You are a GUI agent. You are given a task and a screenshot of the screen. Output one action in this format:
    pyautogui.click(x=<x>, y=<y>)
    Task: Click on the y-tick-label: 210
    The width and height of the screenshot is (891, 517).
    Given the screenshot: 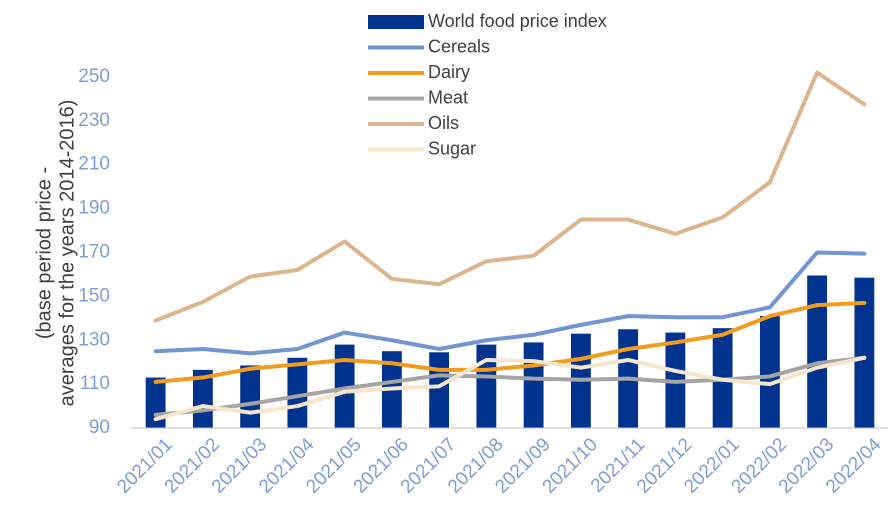 What is the action you would take?
    pyautogui.click(x=94, y=164)
    